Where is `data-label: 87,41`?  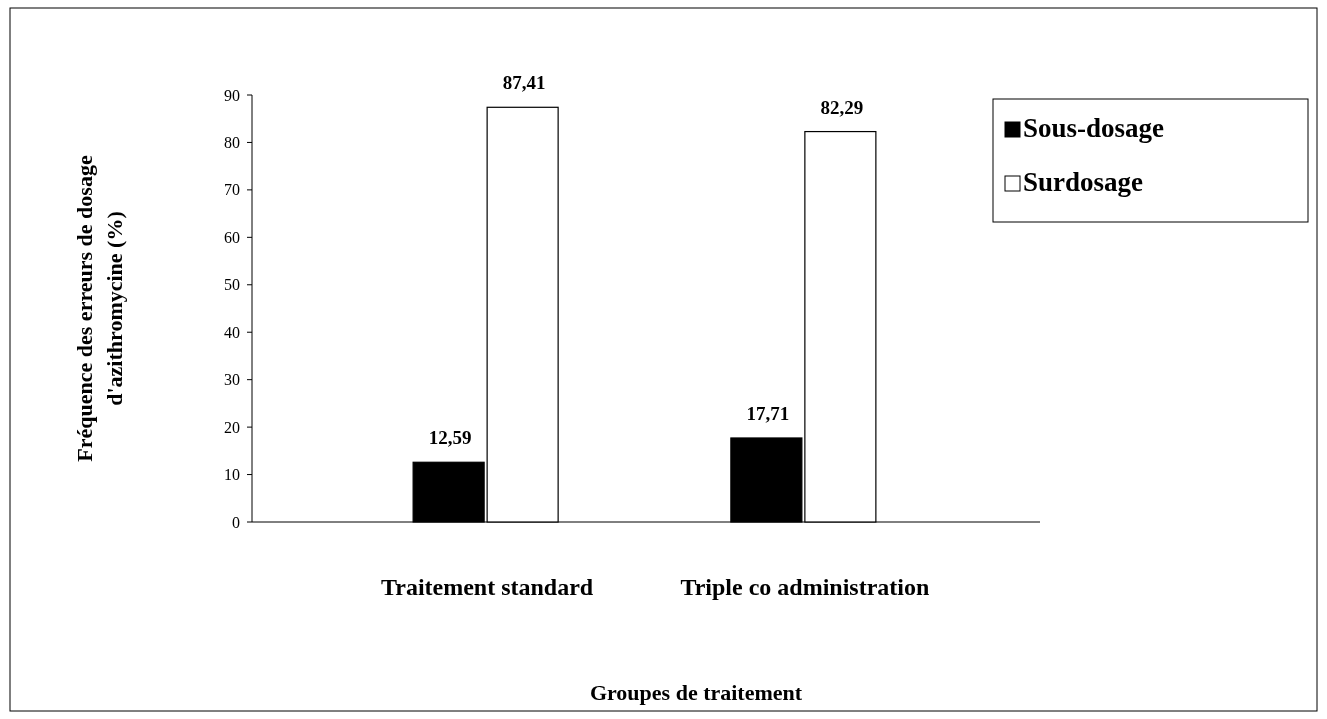 data-label: 87,41 is located at coordinates (524, 83).